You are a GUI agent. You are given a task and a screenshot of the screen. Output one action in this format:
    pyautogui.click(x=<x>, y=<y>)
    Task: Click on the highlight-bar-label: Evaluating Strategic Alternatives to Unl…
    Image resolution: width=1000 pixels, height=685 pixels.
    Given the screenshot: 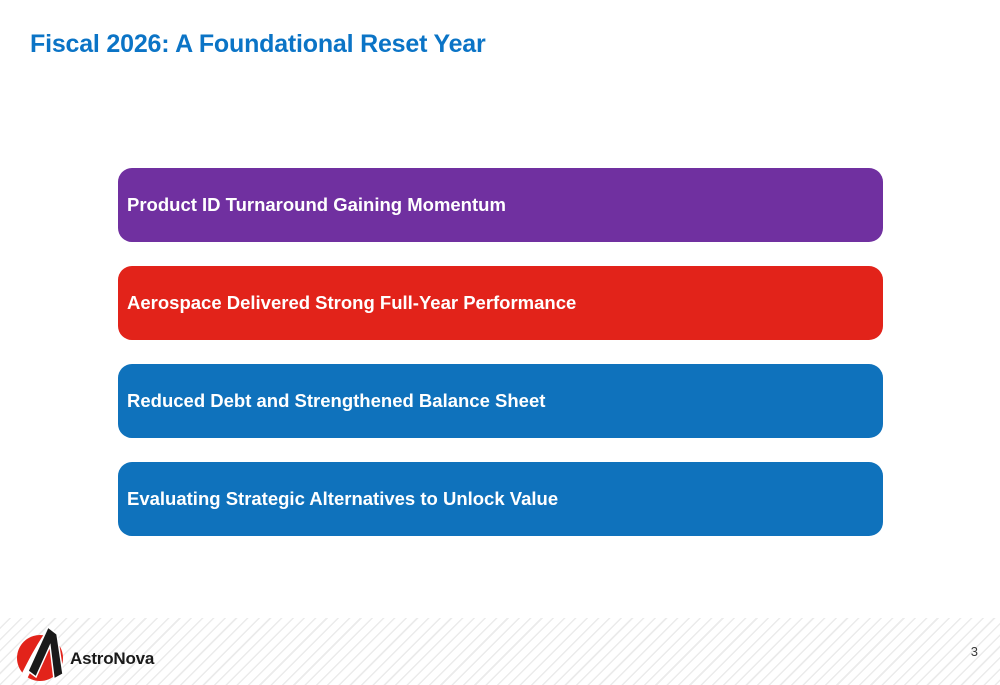 What is the action you would take?
    pyautogui.click(x=343, y=498)
    